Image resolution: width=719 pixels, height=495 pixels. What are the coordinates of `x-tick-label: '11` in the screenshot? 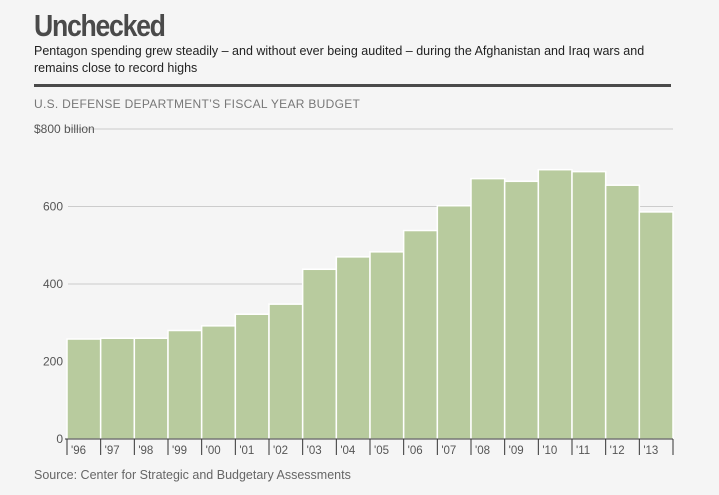 It's located at (583, 451).